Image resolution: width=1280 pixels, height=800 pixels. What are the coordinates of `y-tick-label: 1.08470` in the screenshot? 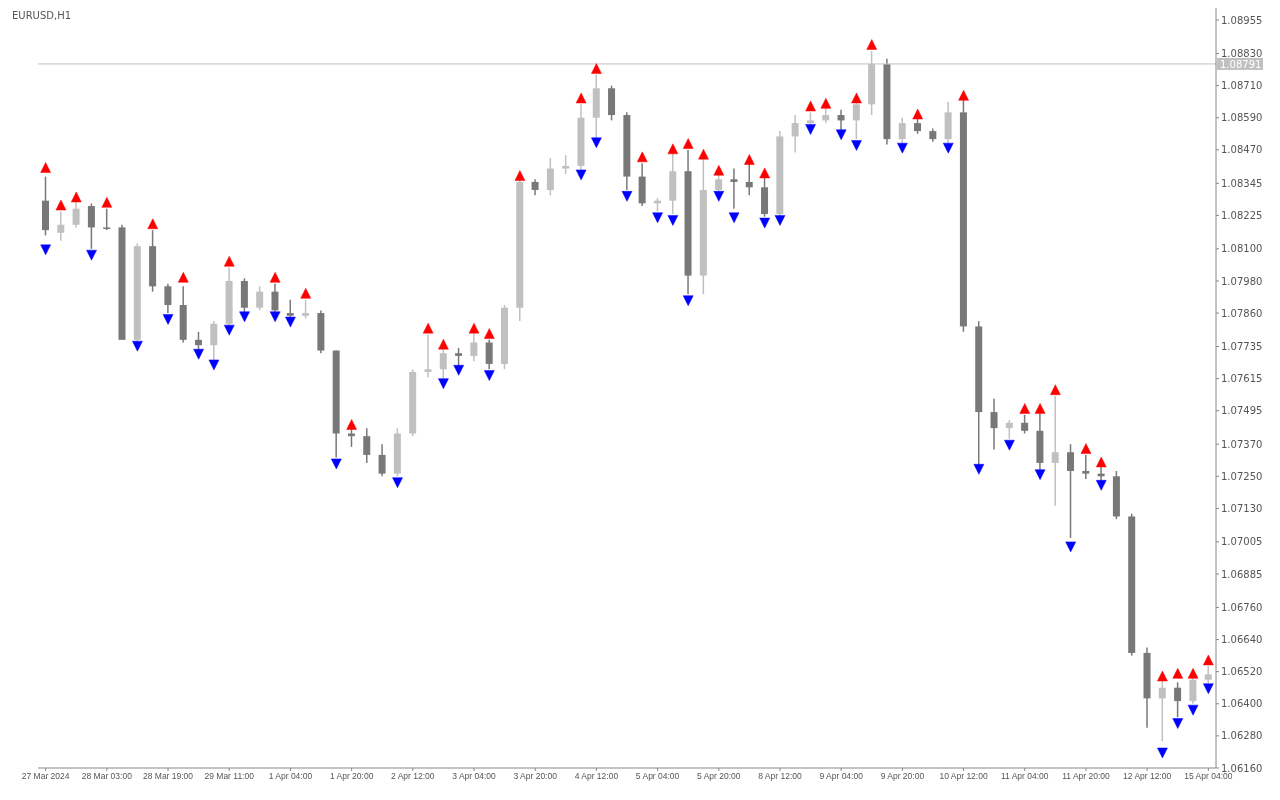 It's located at (1242, 150).